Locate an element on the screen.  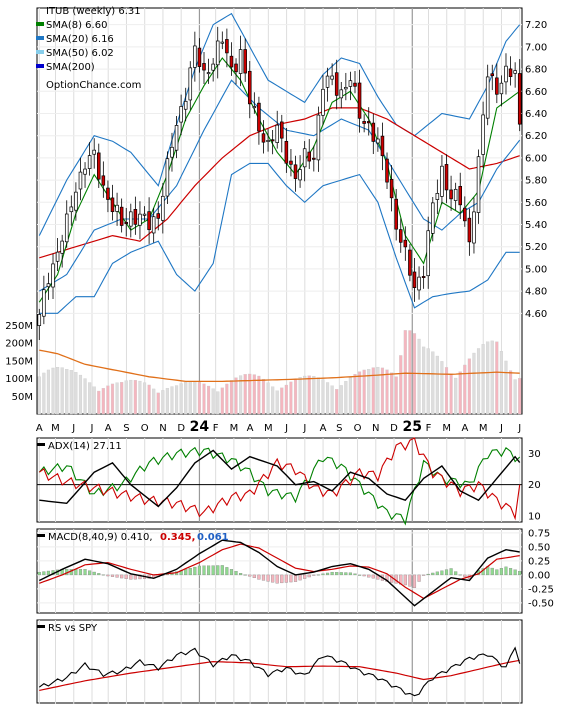
macd-hist-label: 0.061 is located at coordinates (213, 537).